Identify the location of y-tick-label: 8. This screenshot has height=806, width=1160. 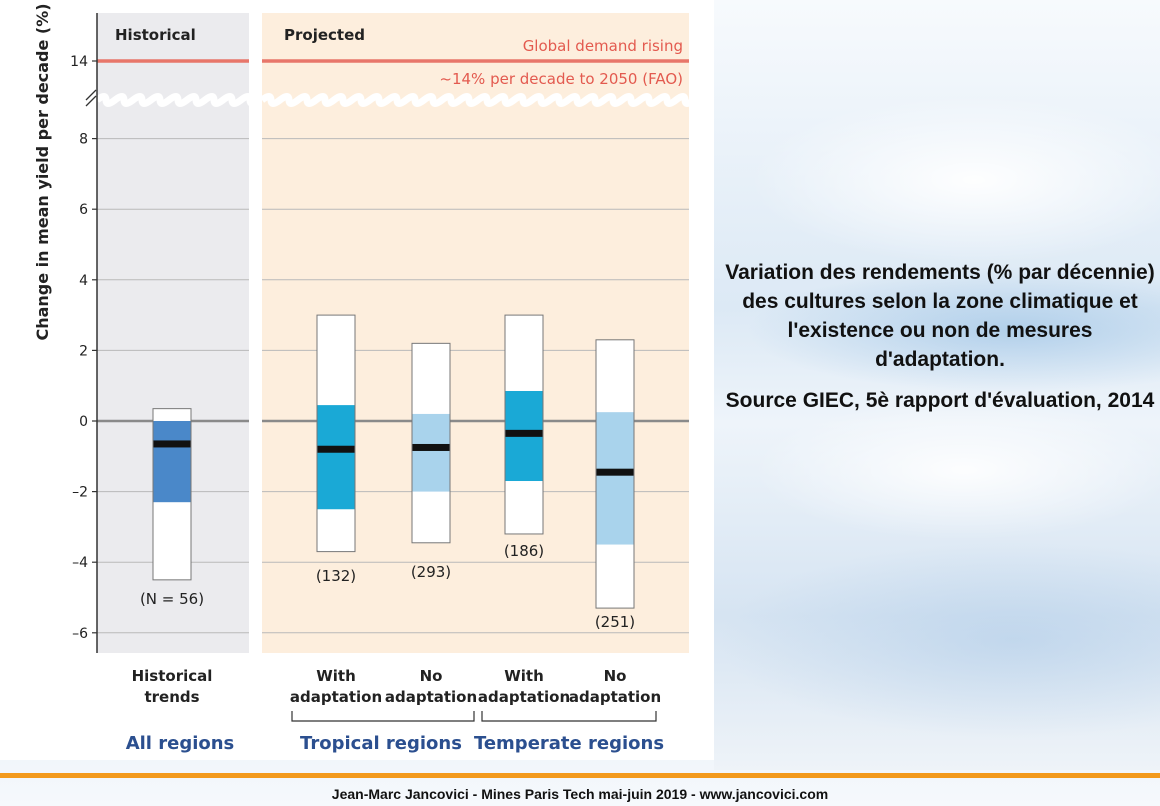
(83, 140).